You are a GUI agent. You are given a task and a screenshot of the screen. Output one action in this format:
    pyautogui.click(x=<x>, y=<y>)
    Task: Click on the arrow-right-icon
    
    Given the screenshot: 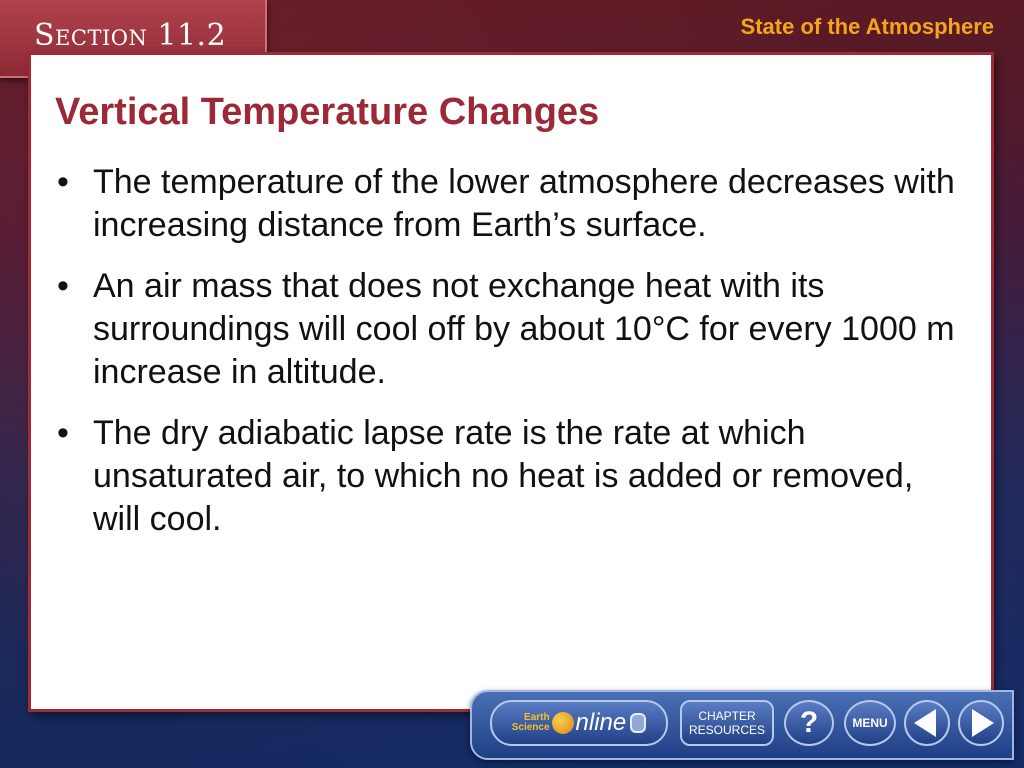 What is the action you would take?
    pyautogui.click(x=983, y=723)
    